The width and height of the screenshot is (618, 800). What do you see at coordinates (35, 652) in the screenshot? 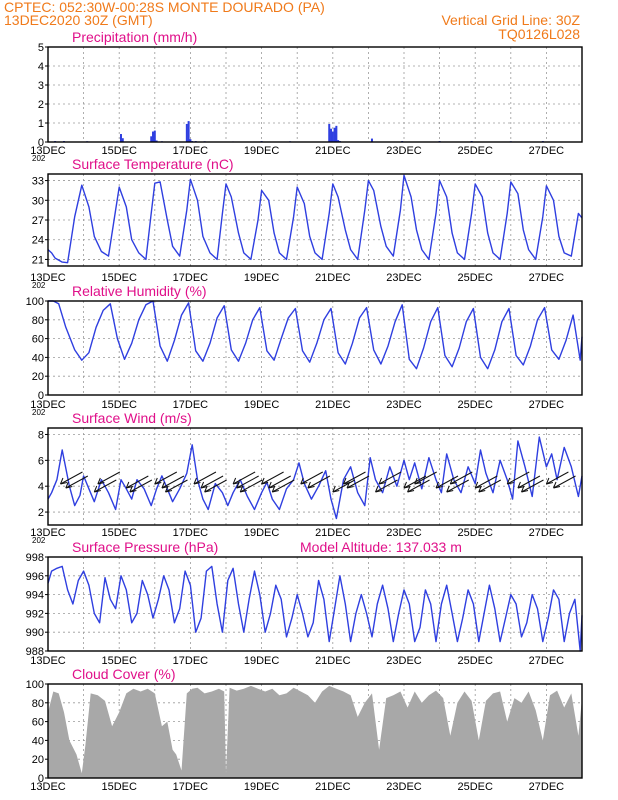
I see `y-tick-label: 988` at bounding box center [35, 652].